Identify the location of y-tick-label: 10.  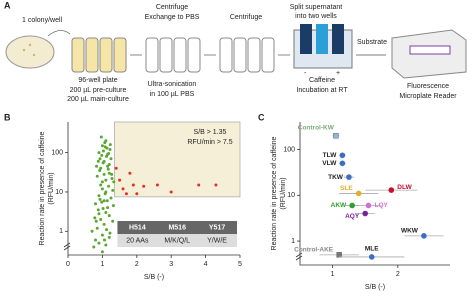
(291, 195).